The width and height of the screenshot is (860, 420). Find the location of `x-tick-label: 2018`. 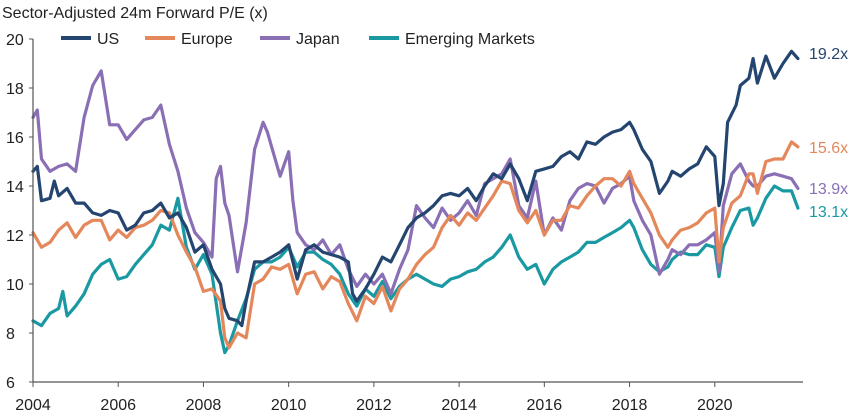

x-tick-label: 2018 is located at coordinates (630, 405).